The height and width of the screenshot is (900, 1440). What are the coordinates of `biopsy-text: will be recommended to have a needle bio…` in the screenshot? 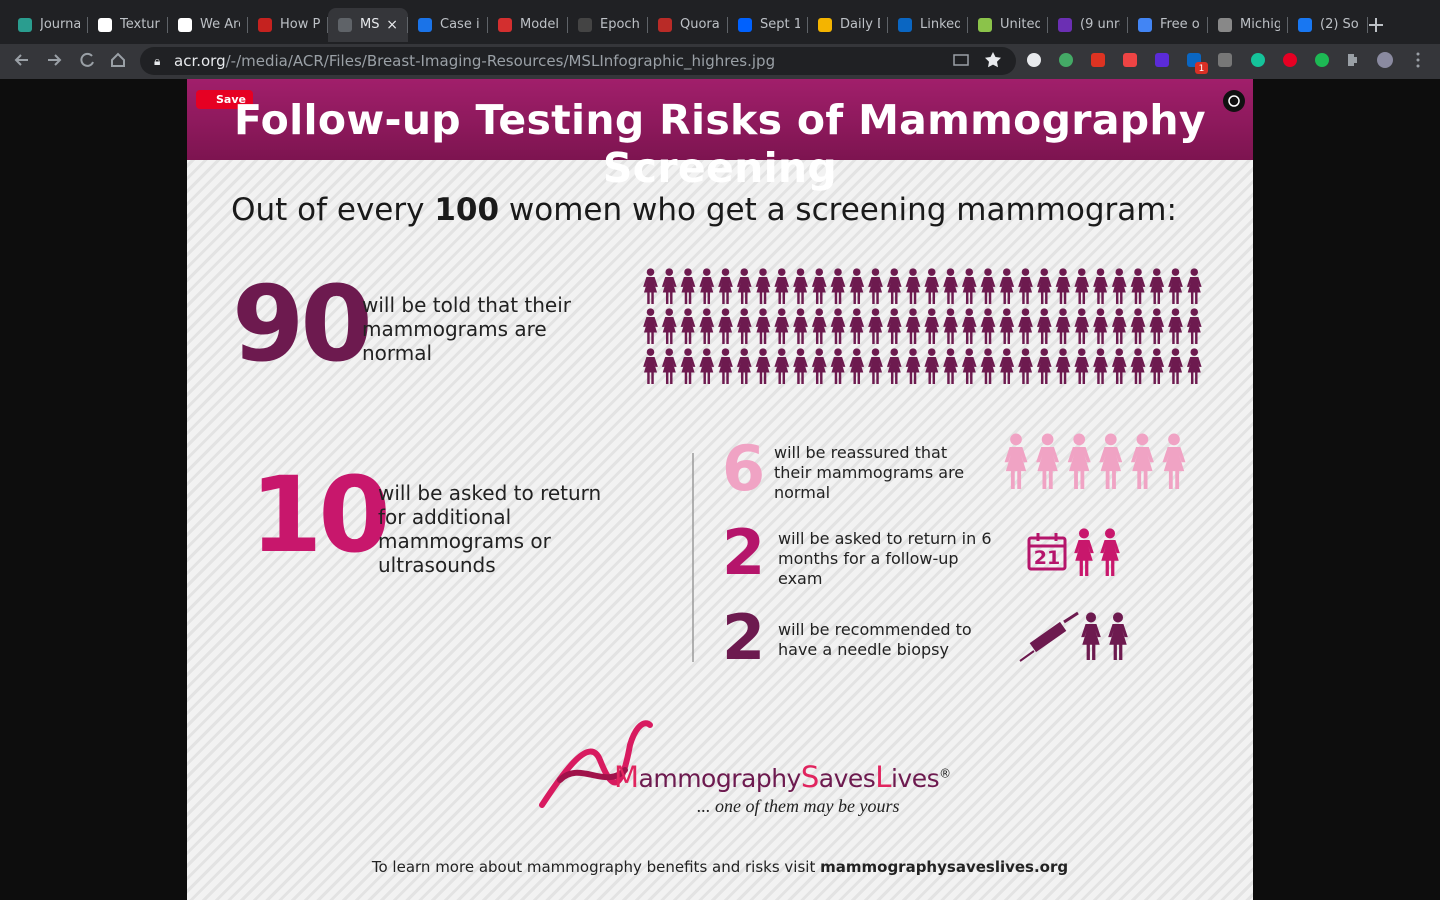 It's located at (875, 639).